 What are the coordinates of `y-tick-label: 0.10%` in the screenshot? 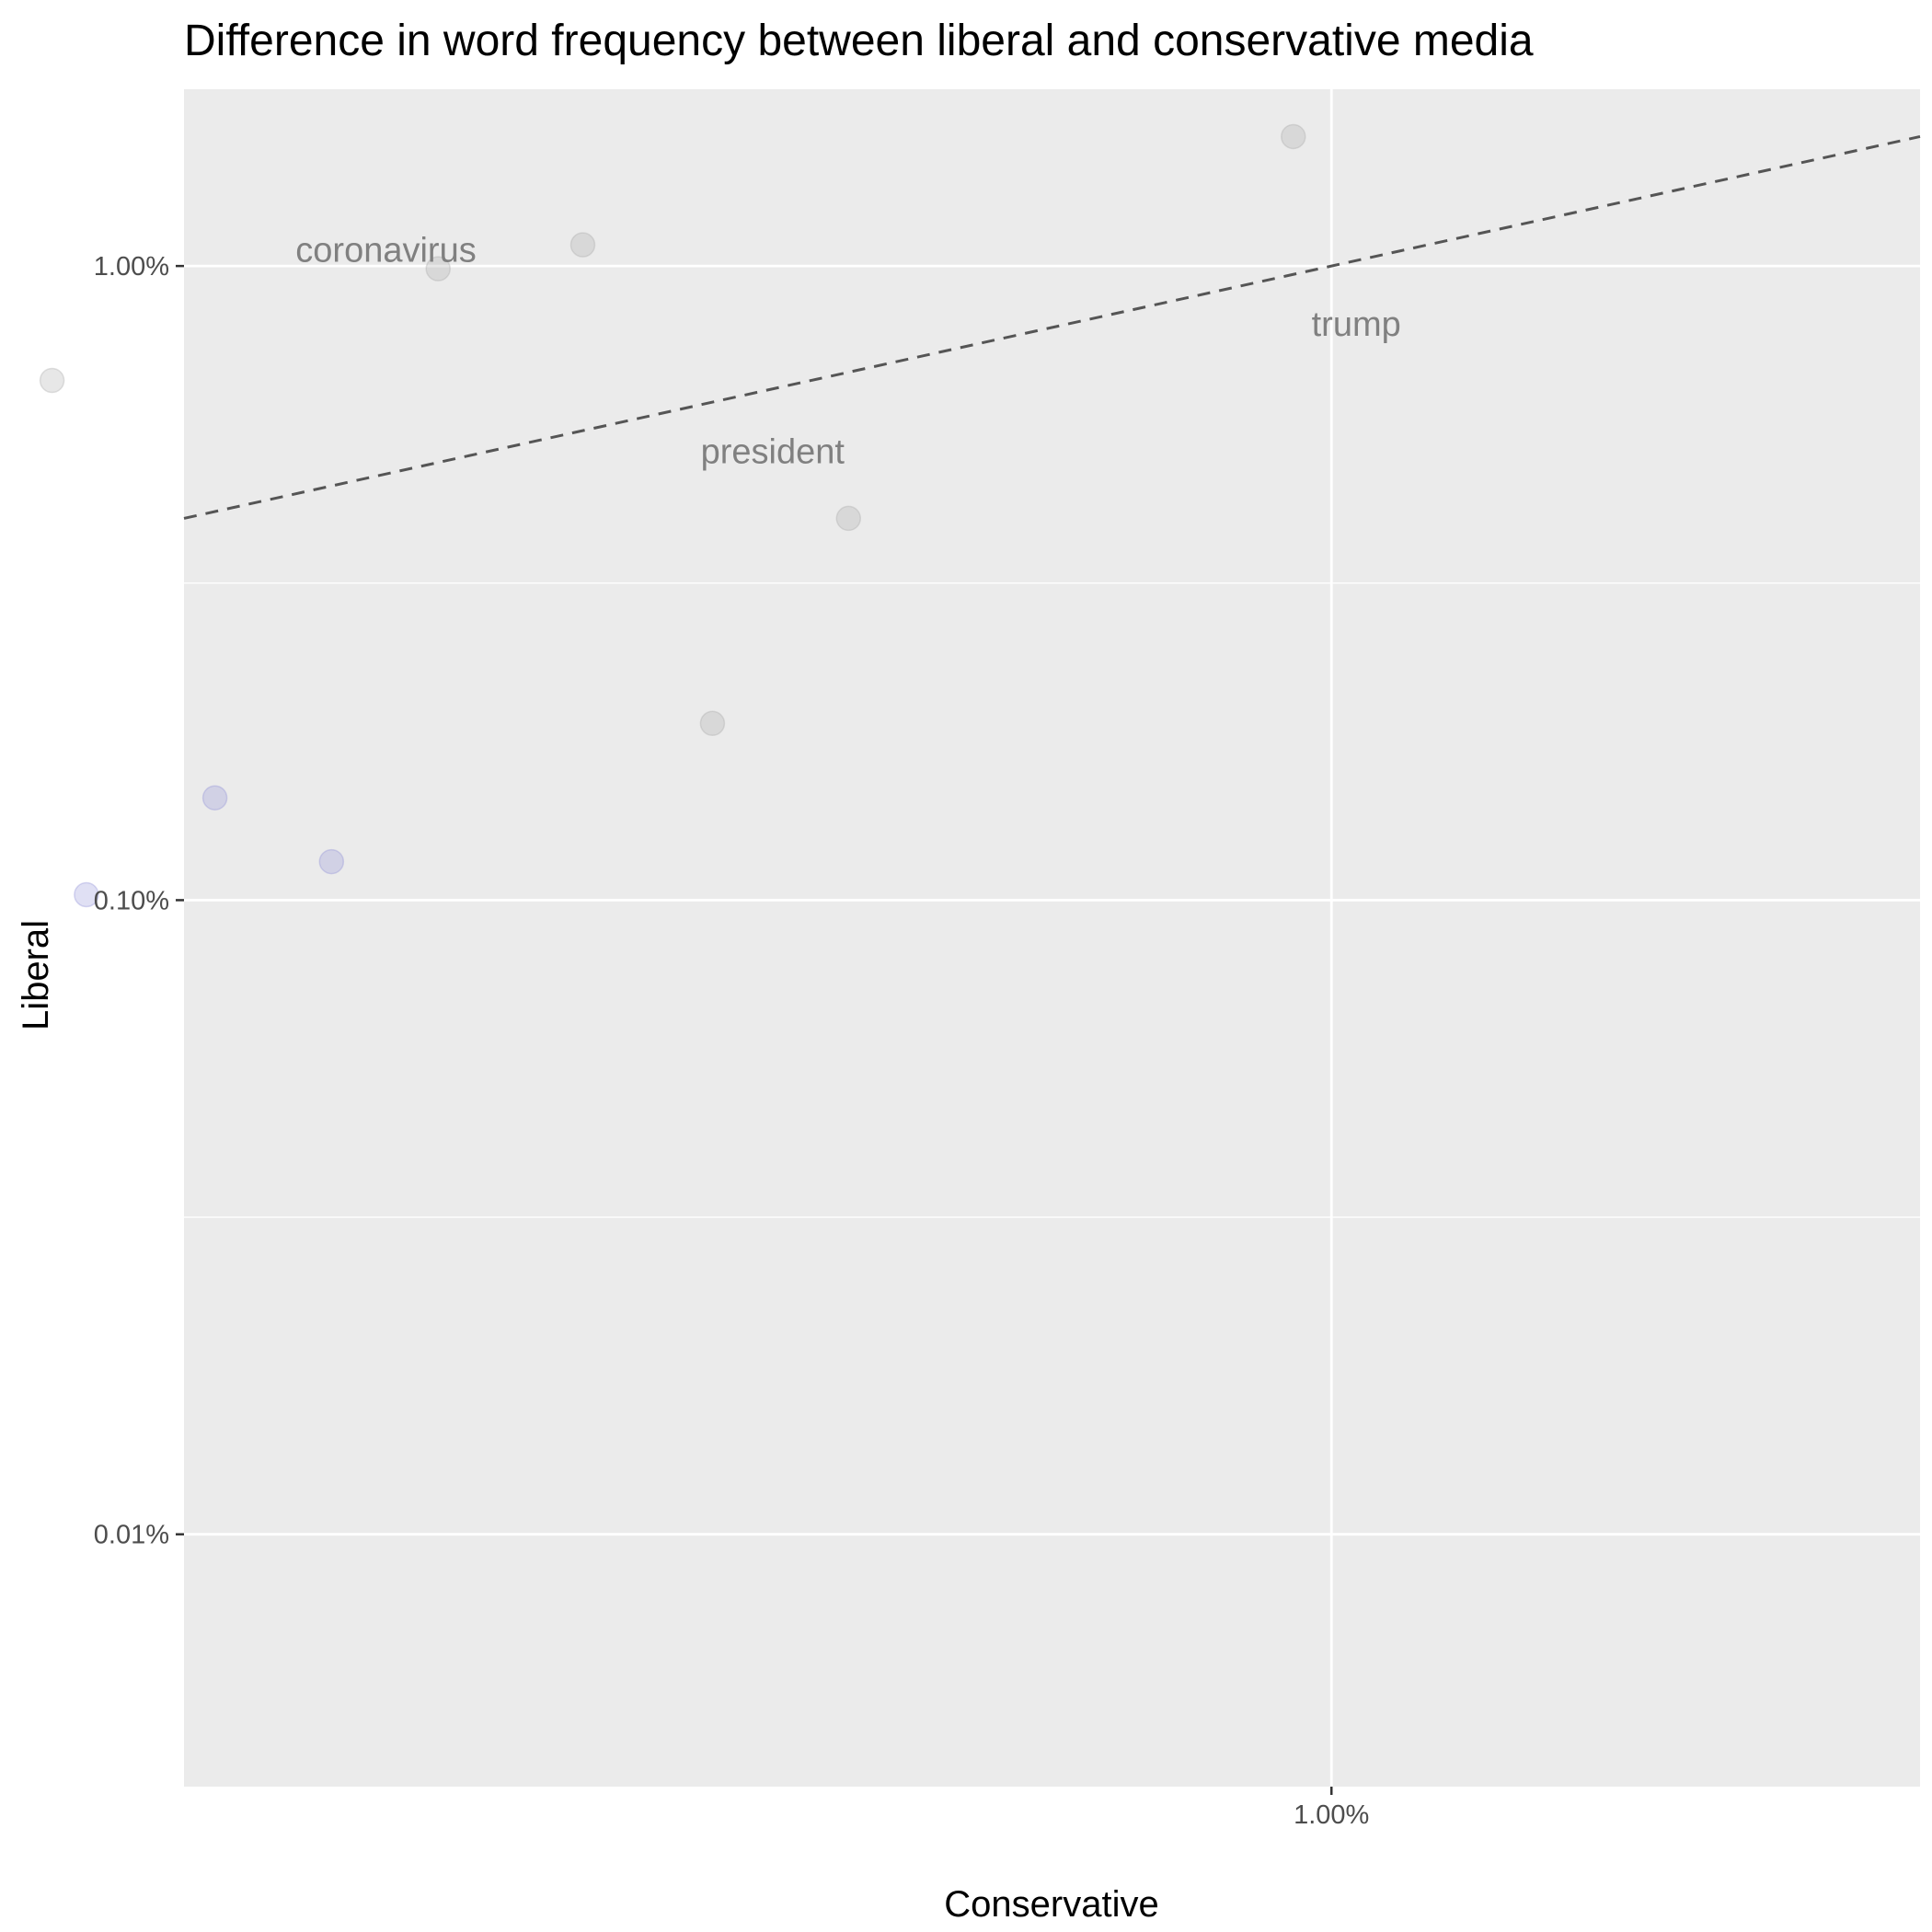 It's located at (131, 900).